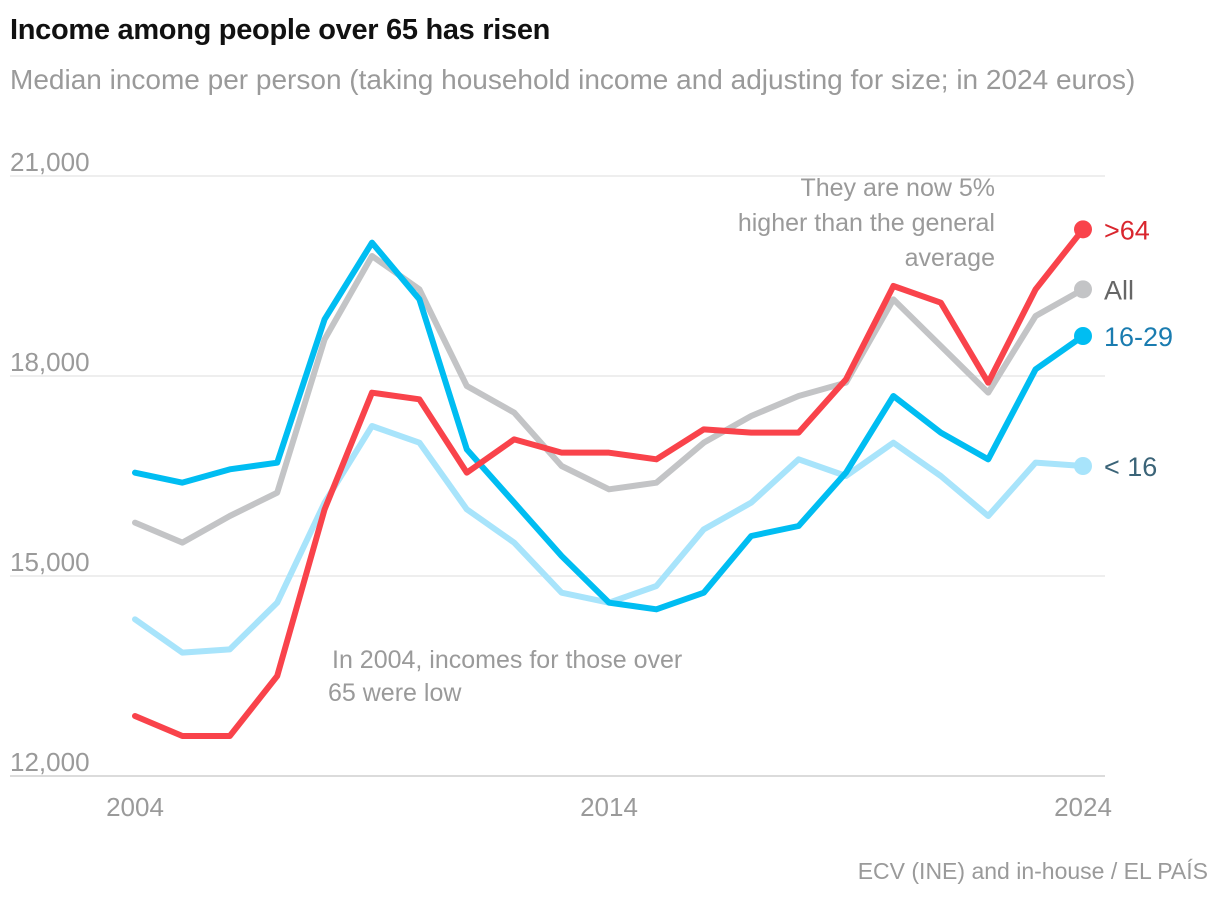 This screenshot has height=902, width=1220. I want to click on chart-title: Income among people over 65 has risen, so click(280, 30).